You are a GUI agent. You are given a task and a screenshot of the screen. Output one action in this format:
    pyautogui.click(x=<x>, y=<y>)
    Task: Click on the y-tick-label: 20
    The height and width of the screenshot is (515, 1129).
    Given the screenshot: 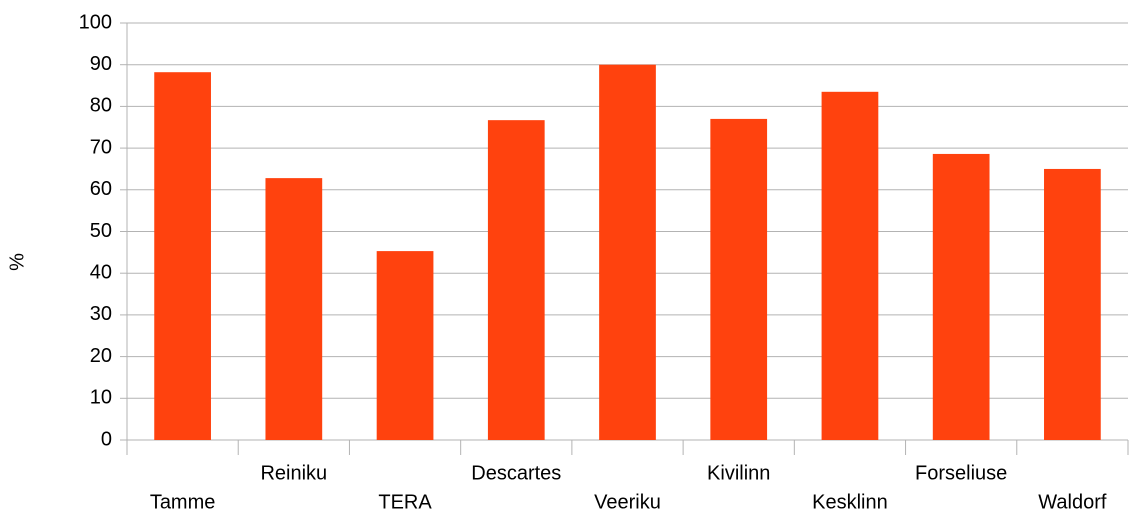 What is the action you would take?
    pyautogui.click(x=101, y=356)
    